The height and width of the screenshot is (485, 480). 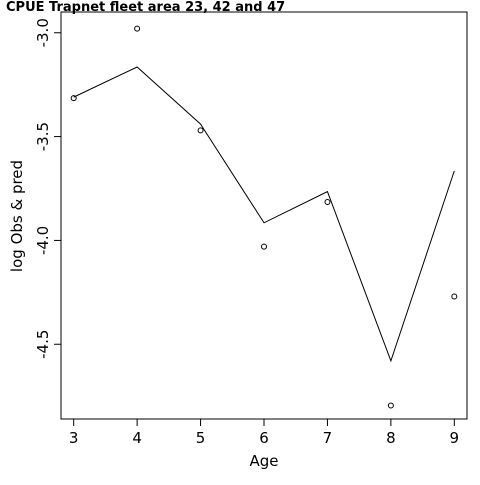 I want to click on y-tick-label: -3.0, so click(x=43, y=32).